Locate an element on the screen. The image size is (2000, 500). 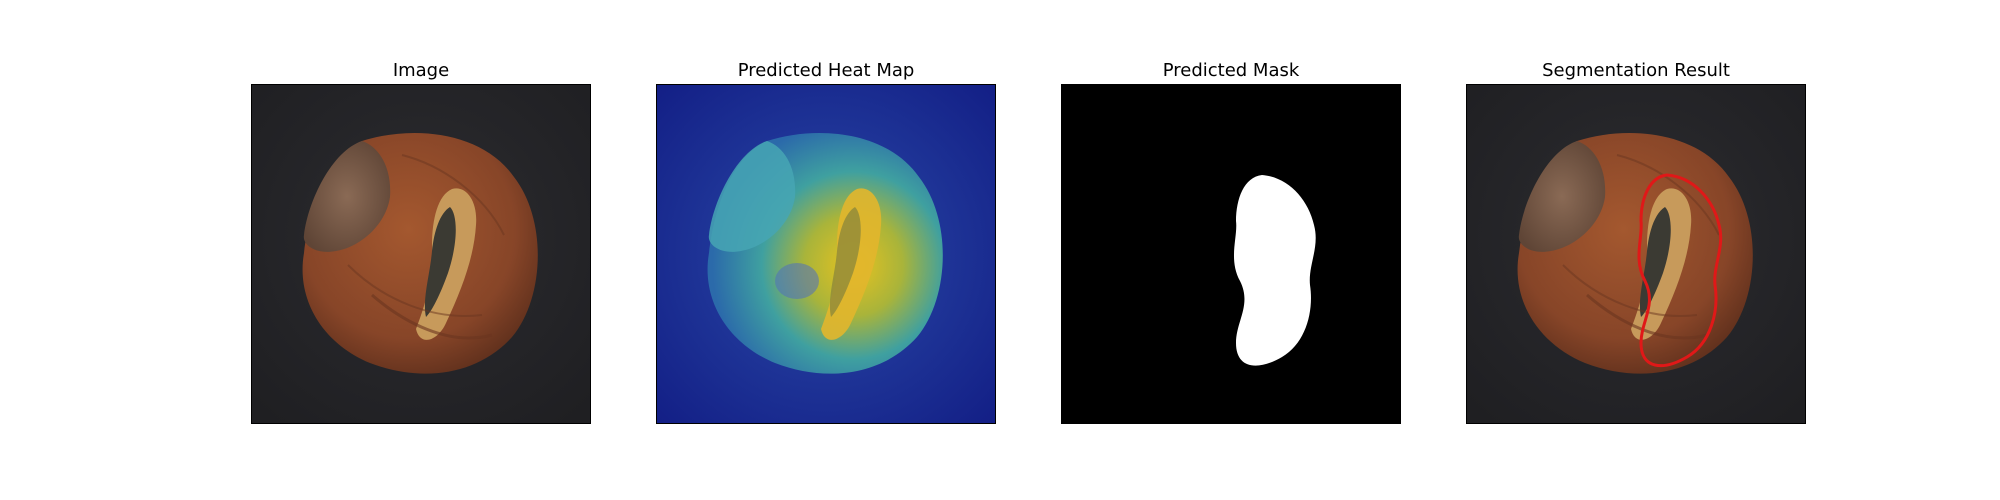
heatmap-panel-title: Predicted Heat Map is located at coordinates (826, 70).